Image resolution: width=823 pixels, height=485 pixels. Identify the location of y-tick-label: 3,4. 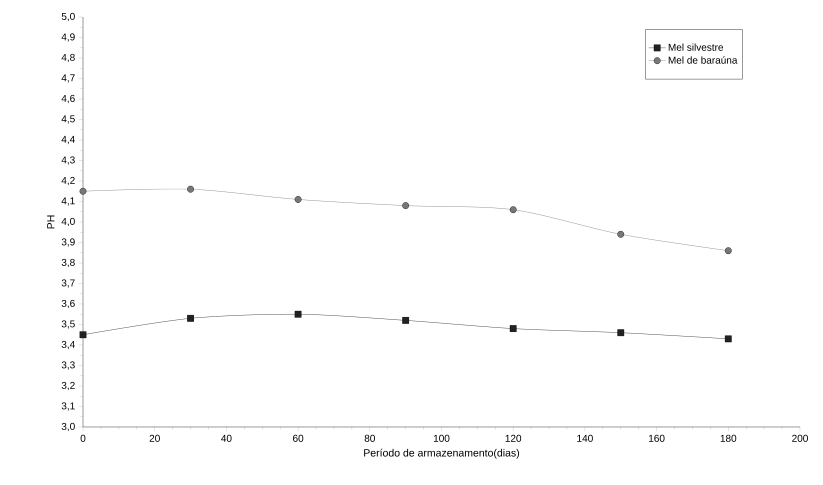
(68, 345).